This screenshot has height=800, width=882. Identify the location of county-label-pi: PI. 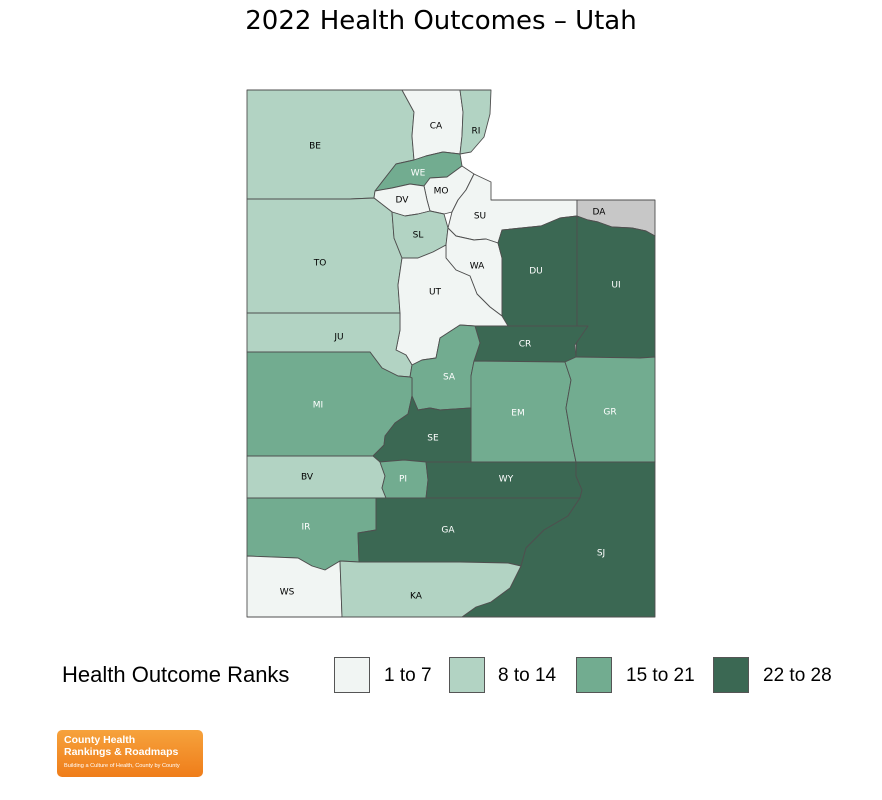
(403, 480).